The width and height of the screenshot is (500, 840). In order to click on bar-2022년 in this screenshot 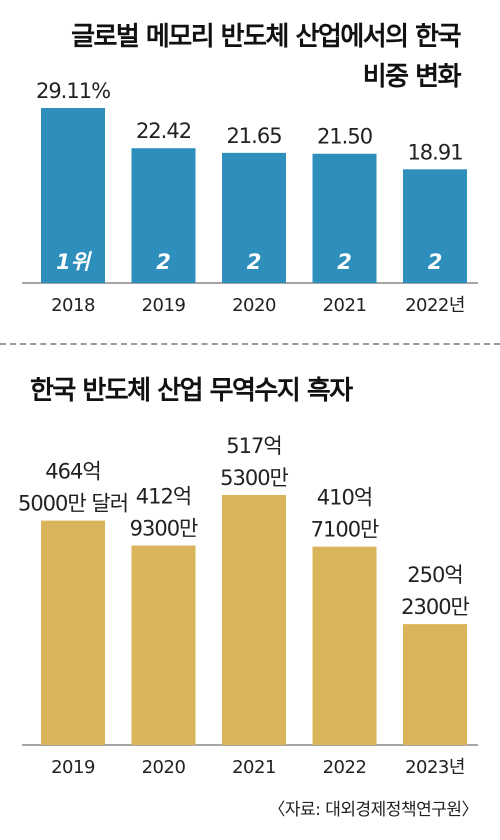, I will do `click(435, 226)`.